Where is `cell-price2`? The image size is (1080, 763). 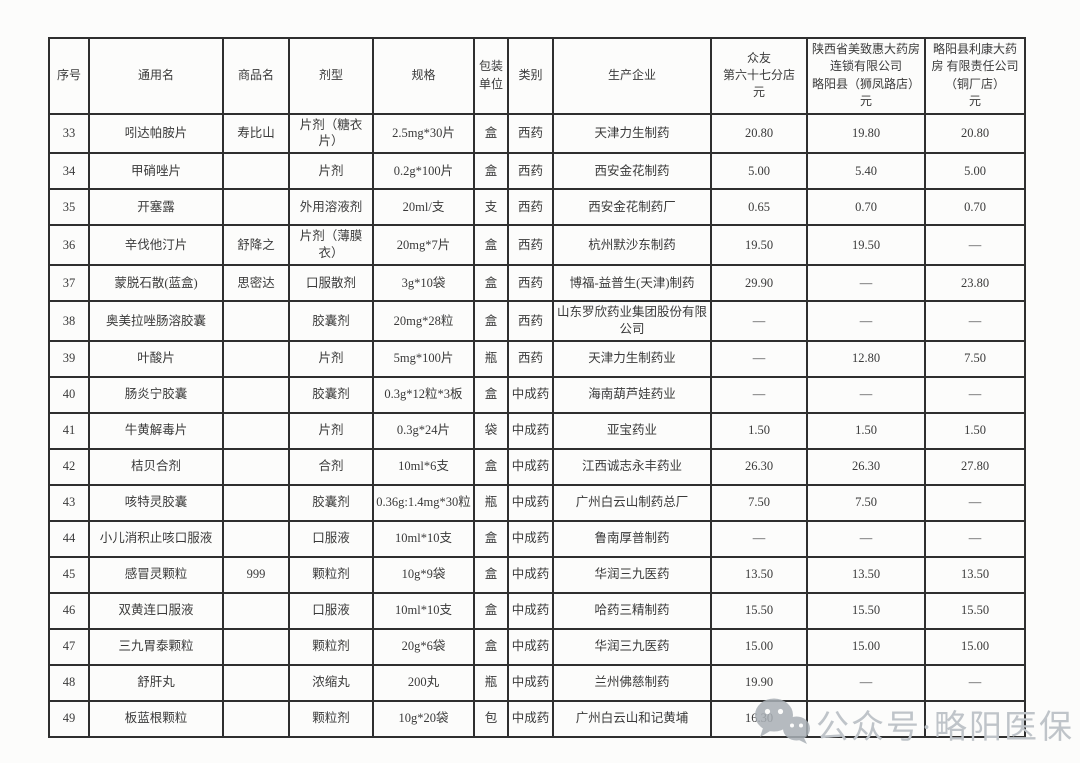 cell-price2 is located at coordinates (866, 718).